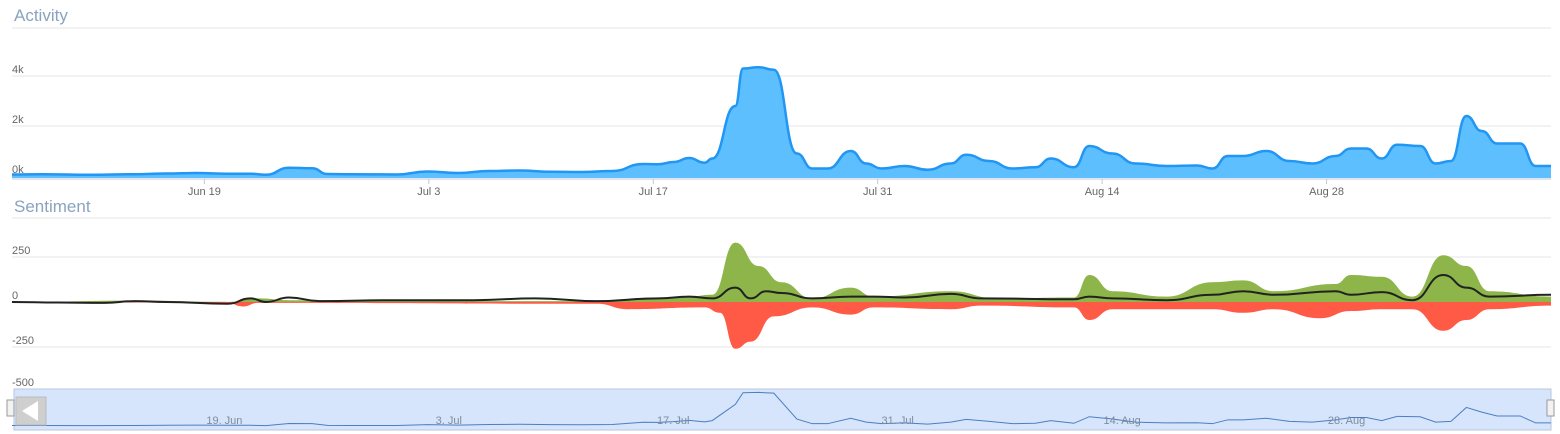 Image resolution: width=1560 pixels, height=434 pixels. I want to click on activity-y-ticks: 0k 2k 4k, so click(18, 120).